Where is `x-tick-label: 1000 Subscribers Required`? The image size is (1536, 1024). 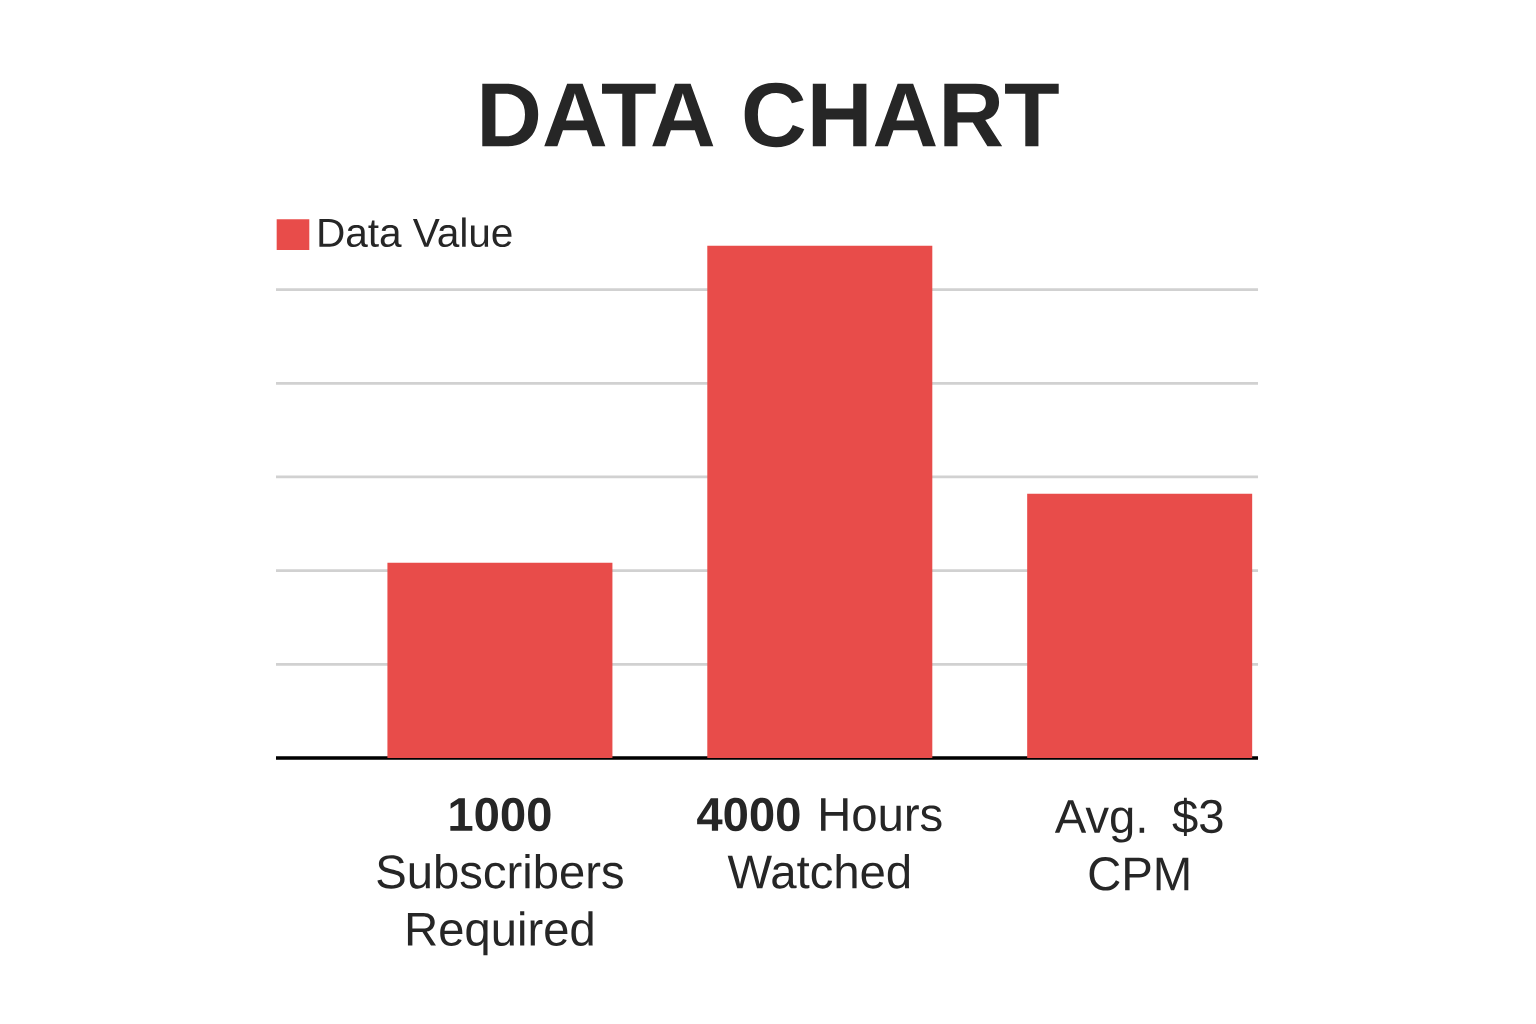 x-tick-label: 1000 Subscribers Required is located at coordinates (500, 876).